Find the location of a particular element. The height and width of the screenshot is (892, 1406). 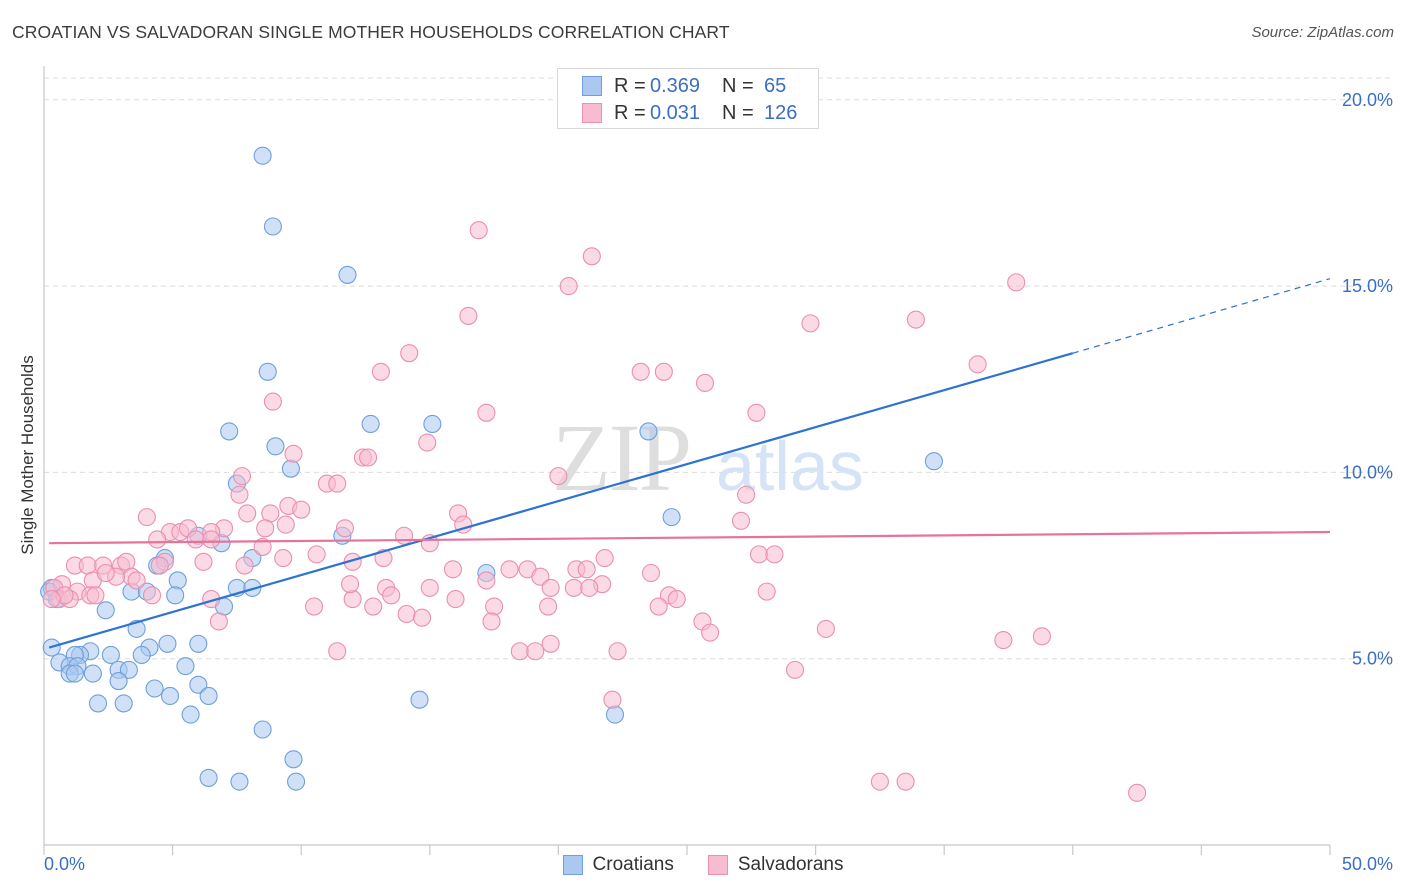

legend-label-croatians: Croatians is located at coordinates (633, 864).